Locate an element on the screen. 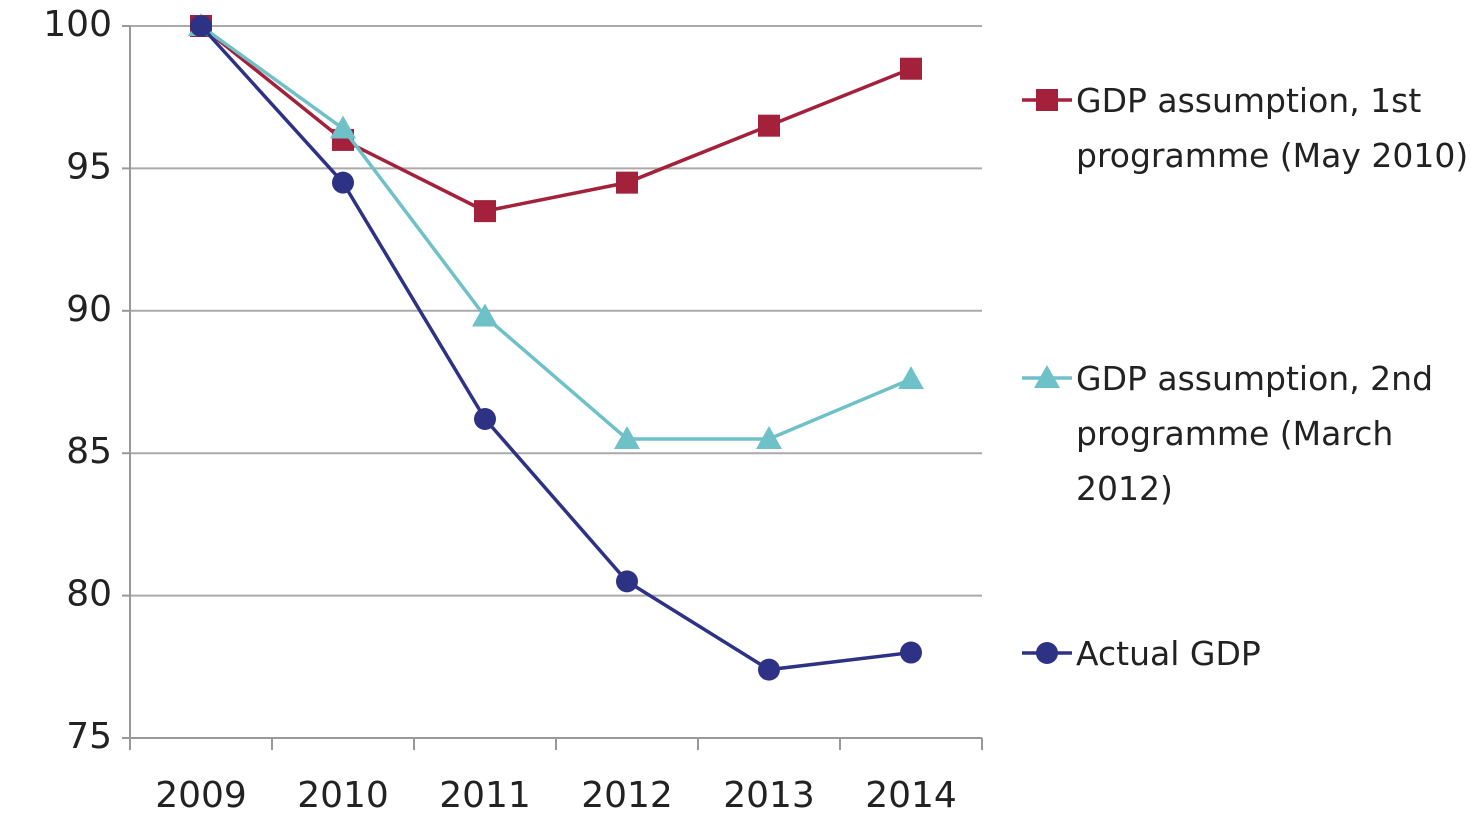  y-tick-label: 95 is located at coordinates (89, 166).